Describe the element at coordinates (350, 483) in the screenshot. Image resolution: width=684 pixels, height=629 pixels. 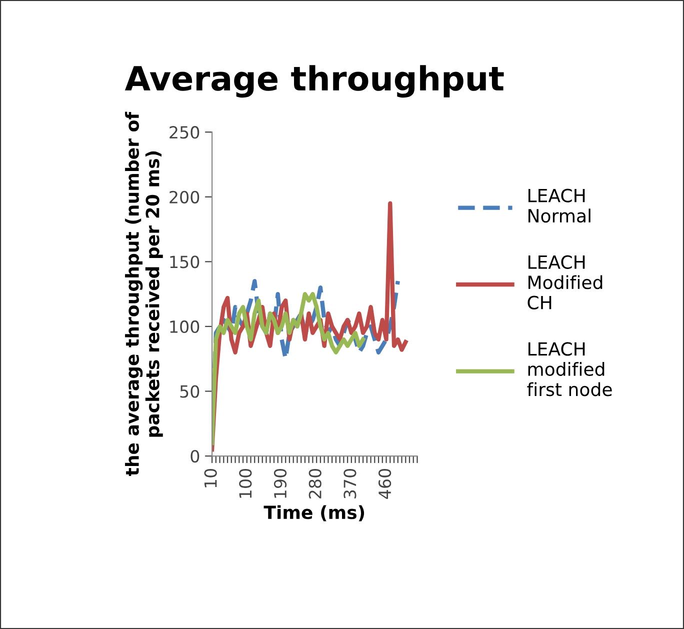
I see `x-tick-label: 370` at that location.